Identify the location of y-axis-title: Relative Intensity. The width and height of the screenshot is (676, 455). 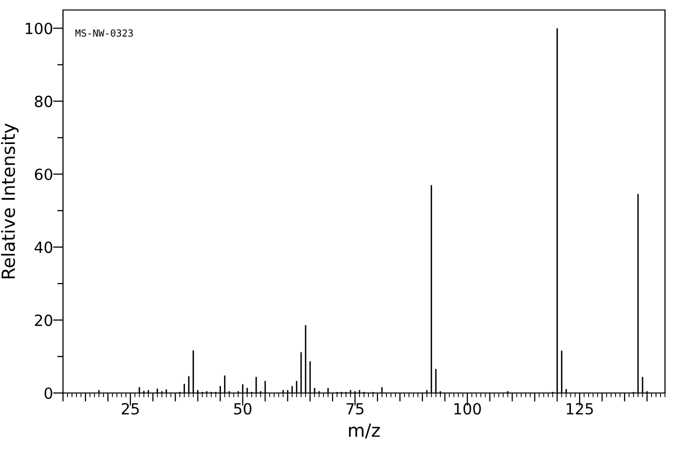
(10, 200).